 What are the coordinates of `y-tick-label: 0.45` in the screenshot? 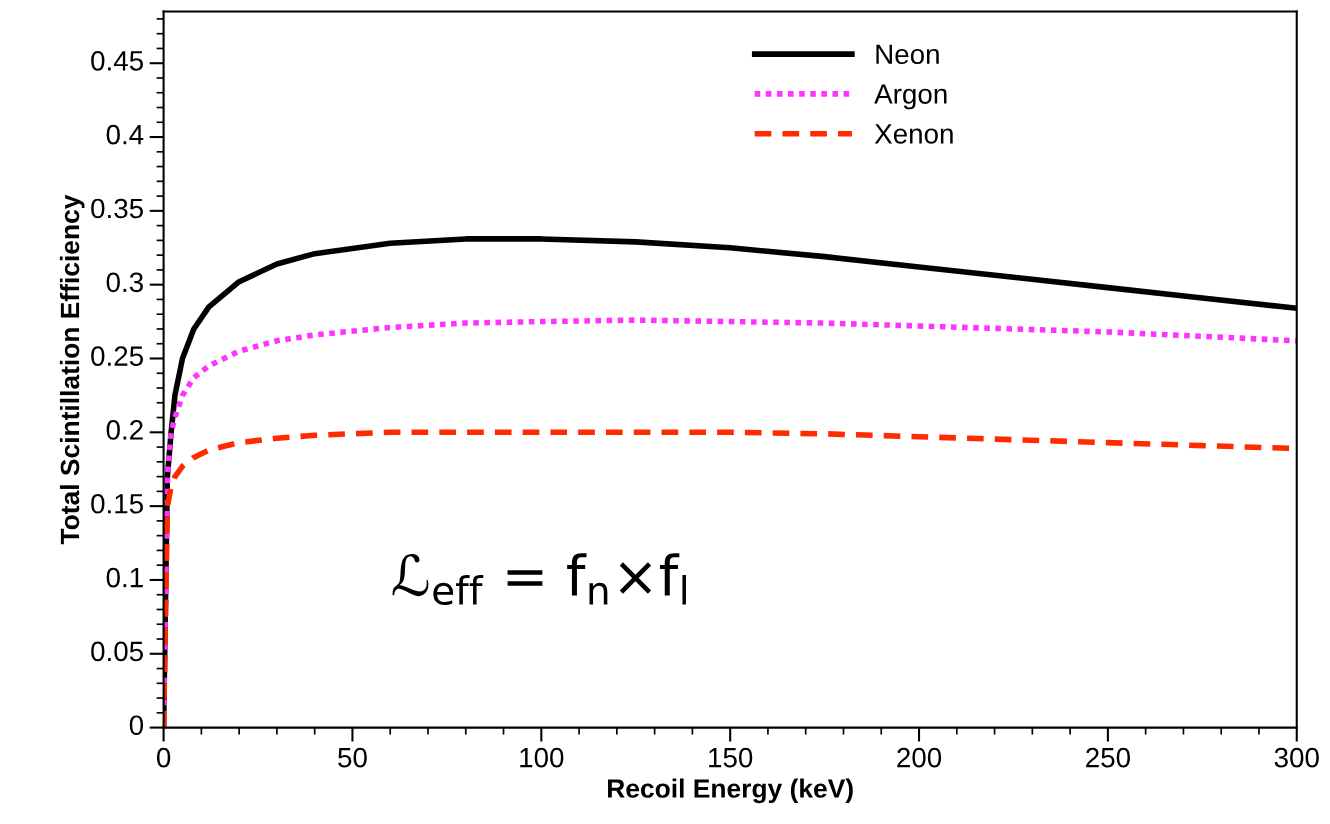 It's located at (117, 61).